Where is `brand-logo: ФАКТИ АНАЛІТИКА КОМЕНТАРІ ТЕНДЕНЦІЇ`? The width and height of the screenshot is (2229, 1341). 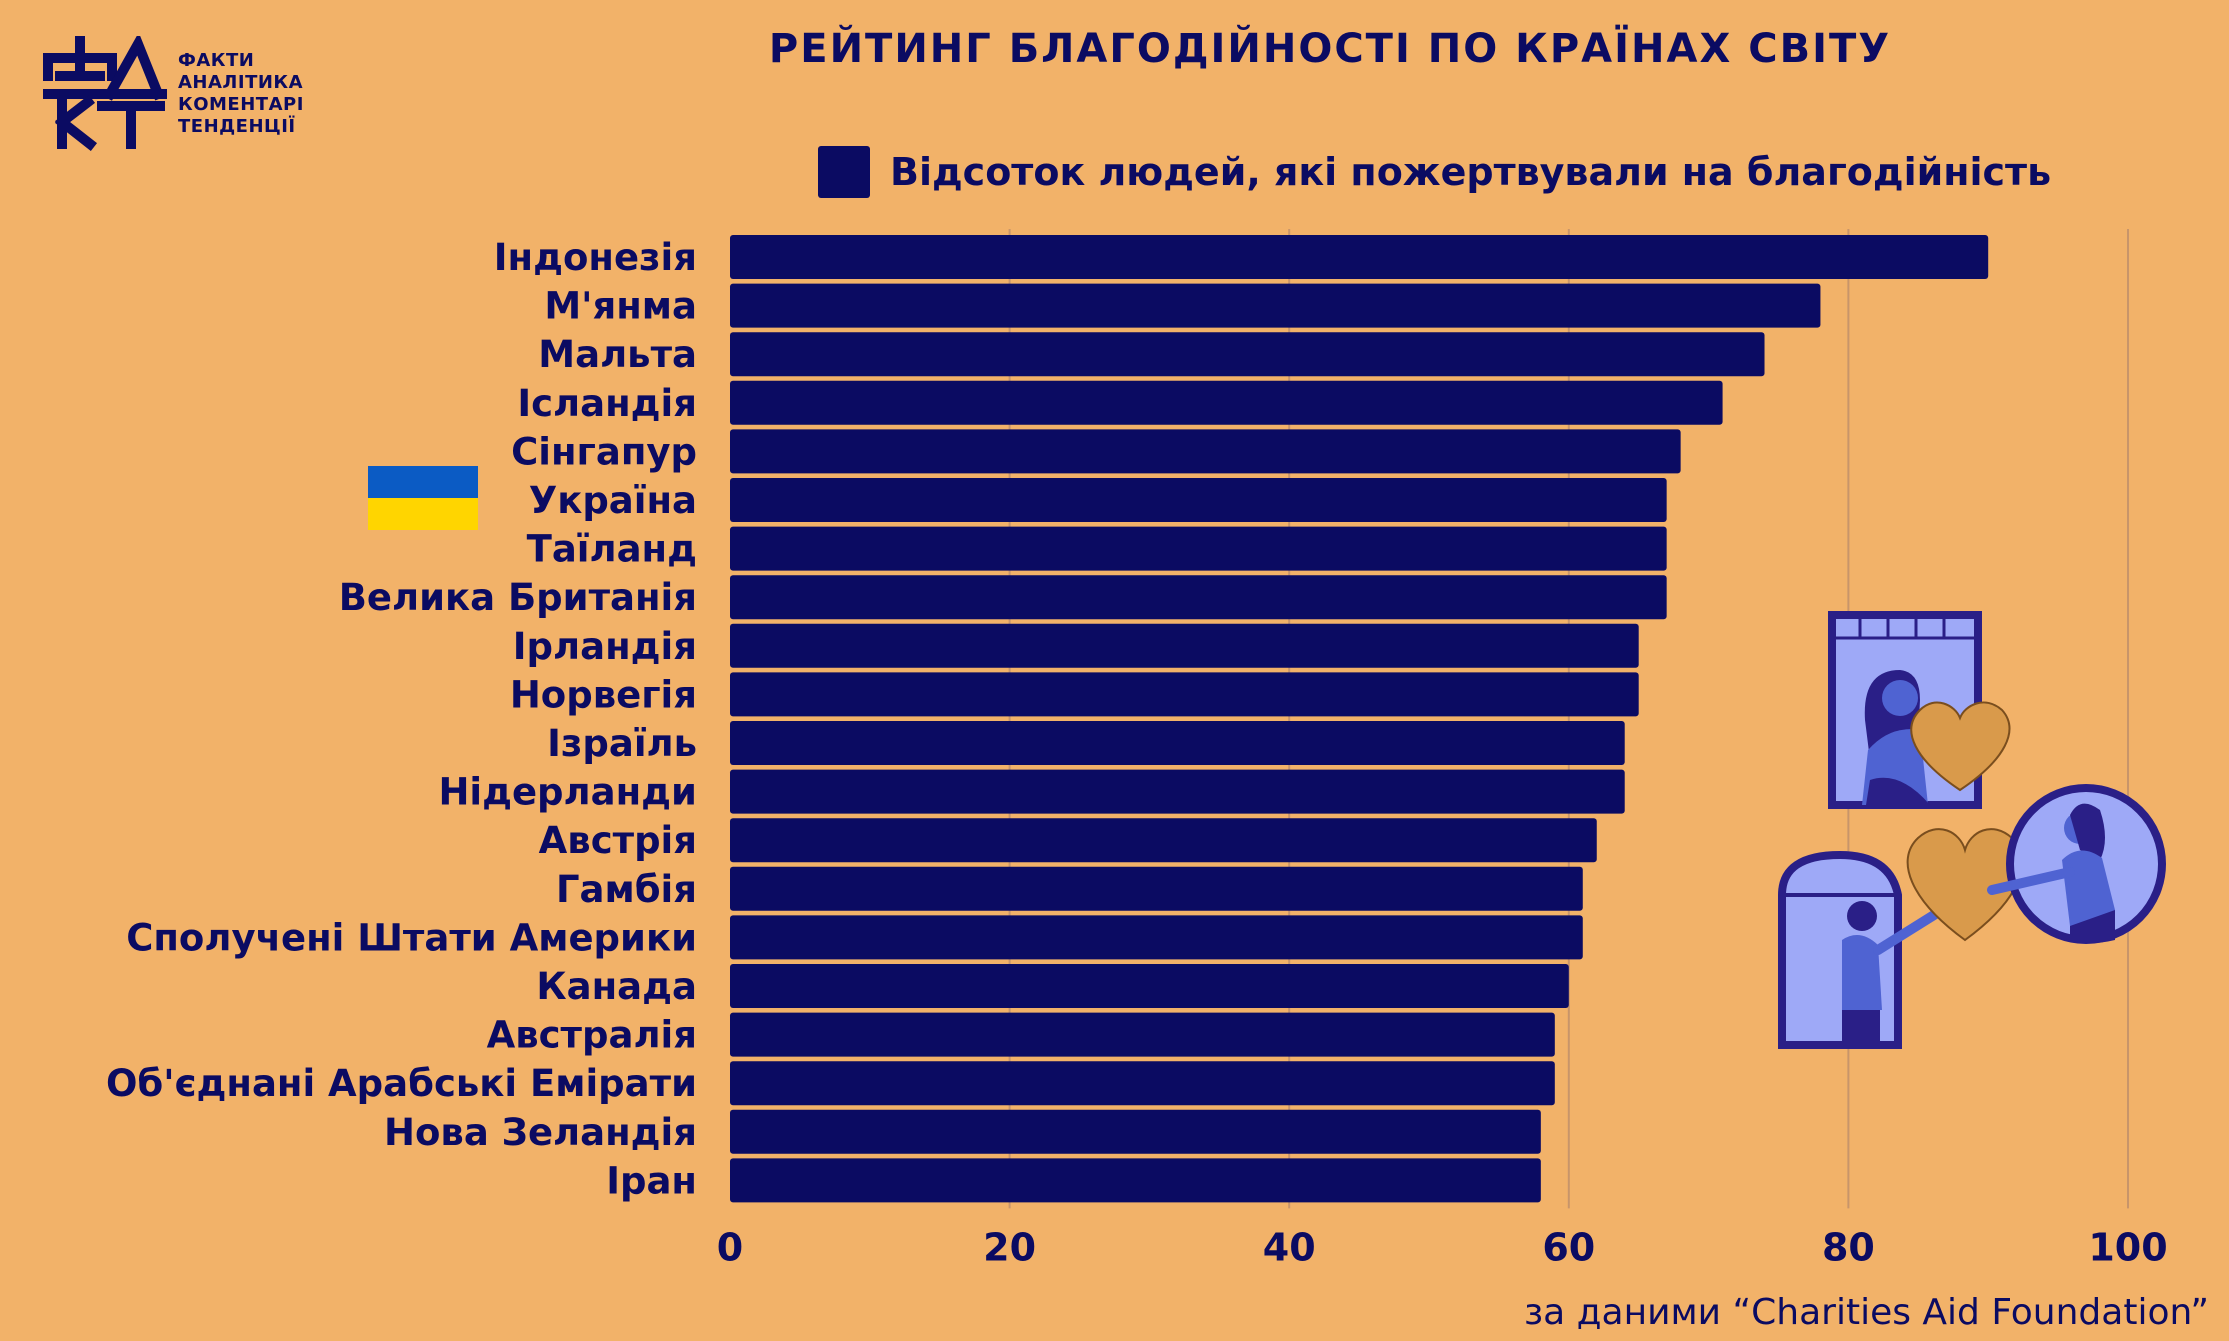
brand-logo: ФАКТИ АНАЛІТИКА КОМЕНТАРІ ТЕНДЕНЦІЇ is located at coordinates (190, 96).